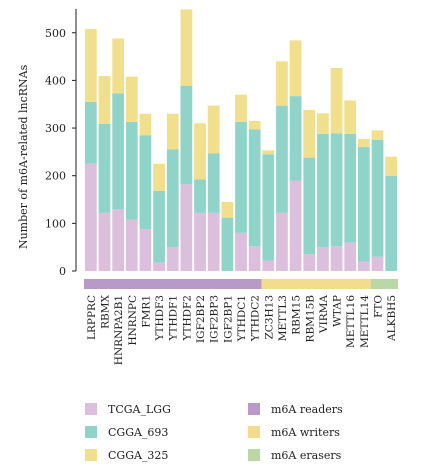  Describe the element at coordinates (159, 266) in the screenshot. I see `bar-ythdf3-tcga-lgg` at that location.